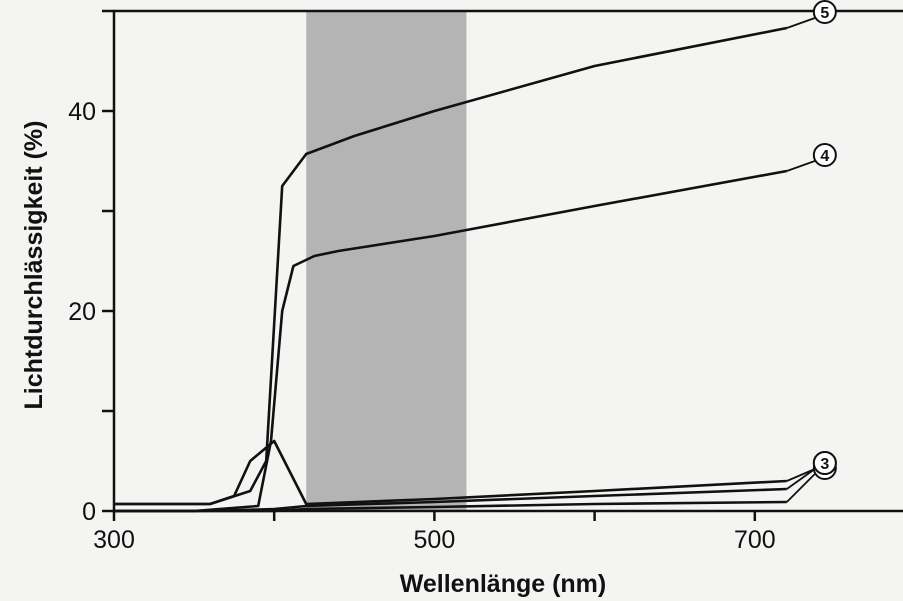 This screenshot has width=903, height=601. I want to click on series-label-3: 3, so click(824, 464).